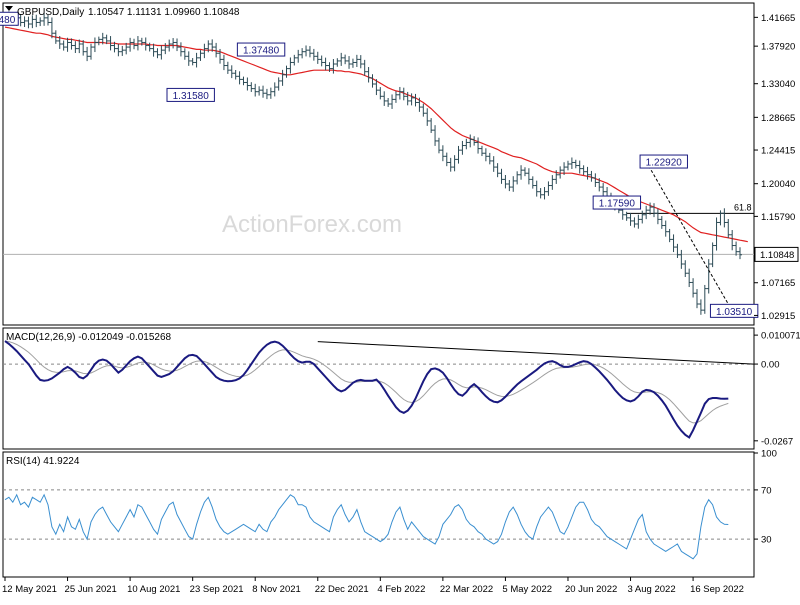 The image size is (800, 605). Describe the element at coordinates (617, 202) in the screenshot. I see `price-annotation: 1.17590` at that location.